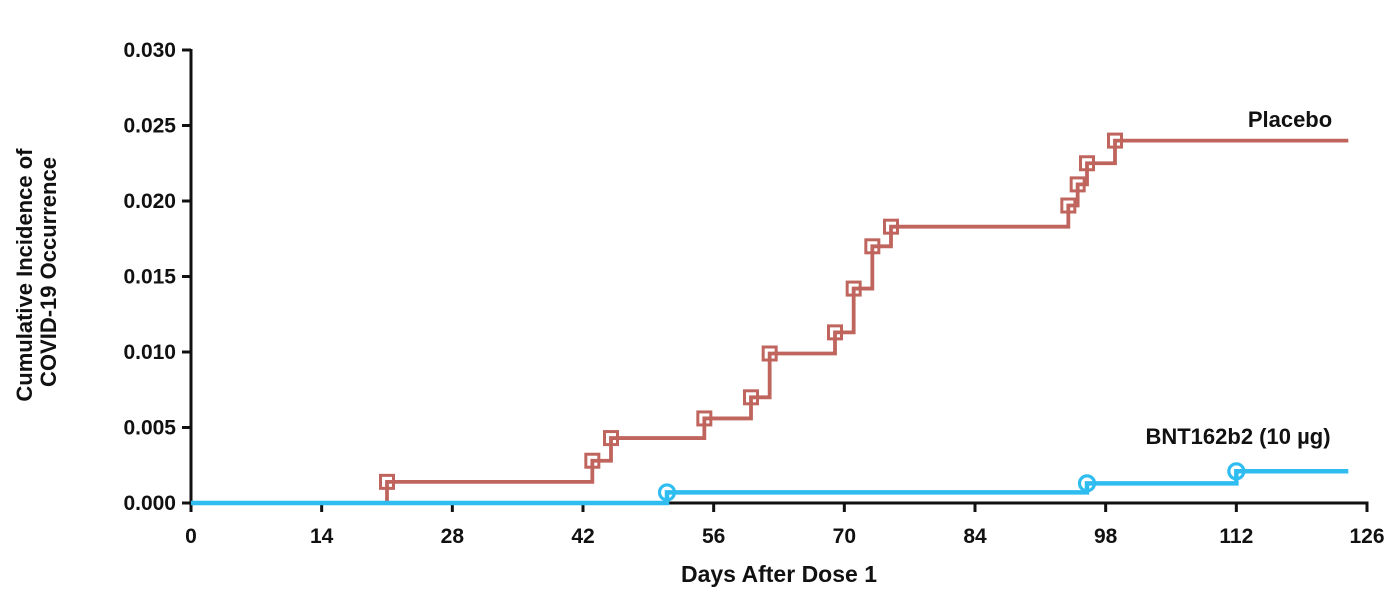 Image resolution: width=1397 pixels, height=606 pixels. Describe the element at coordinates (149, 50) in the screenshot. I see `y-tick-label-0.030: 0.030` at that location.